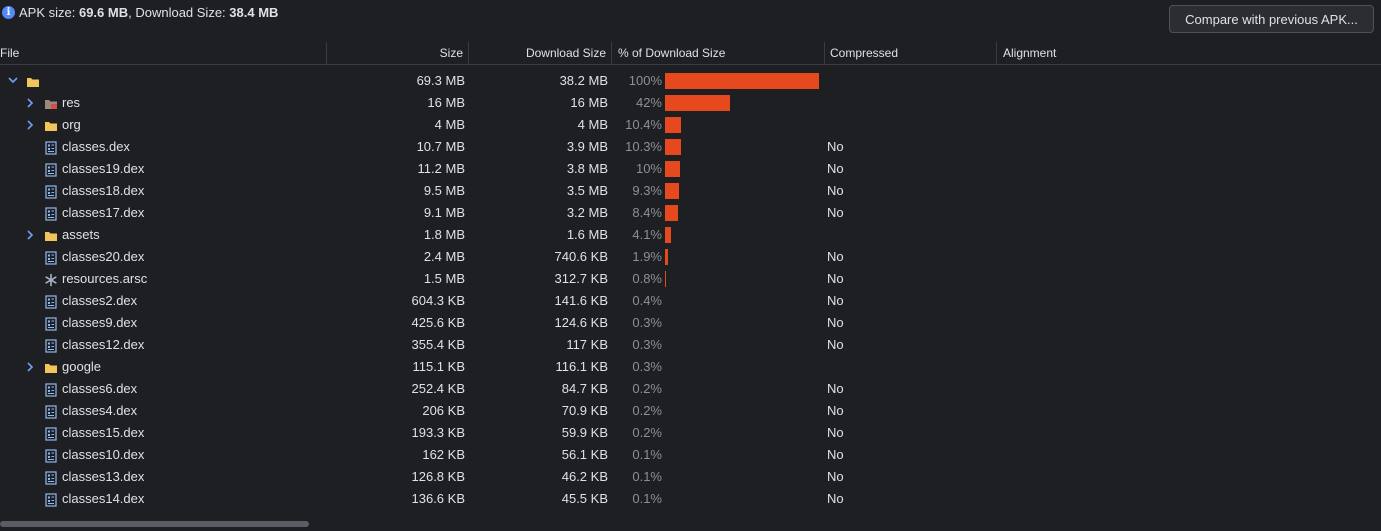 Image resolution: width=1381 pixels, height=531 pixels. Describe the element at coordinates (690, 367) in the screenshot. I see `table-row: google 115.1 KB 116.1 KB 0.3%` at that location.